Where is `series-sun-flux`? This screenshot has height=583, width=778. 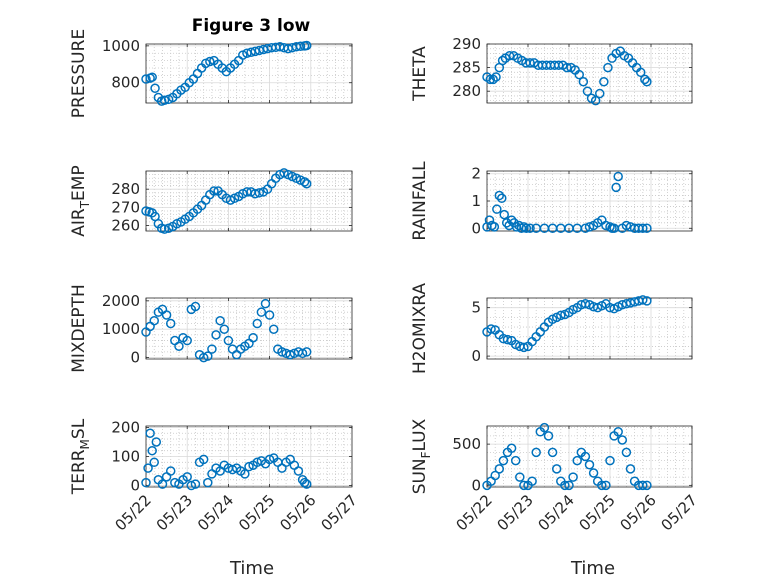 series-sun-flux is located at coordinates (567, 456).